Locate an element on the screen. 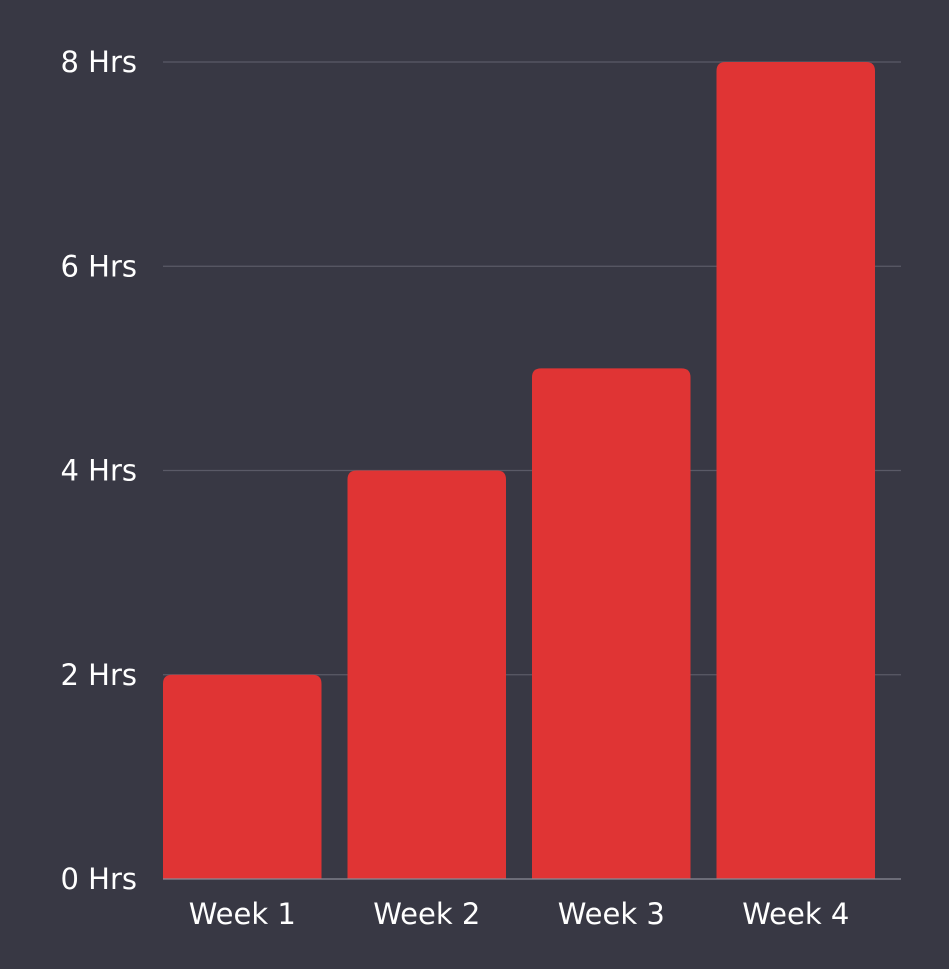 Image resolution: width=949 pixels, height=969 pixels. x-tick-label: Week 3 is located at coordinates (611, 914).